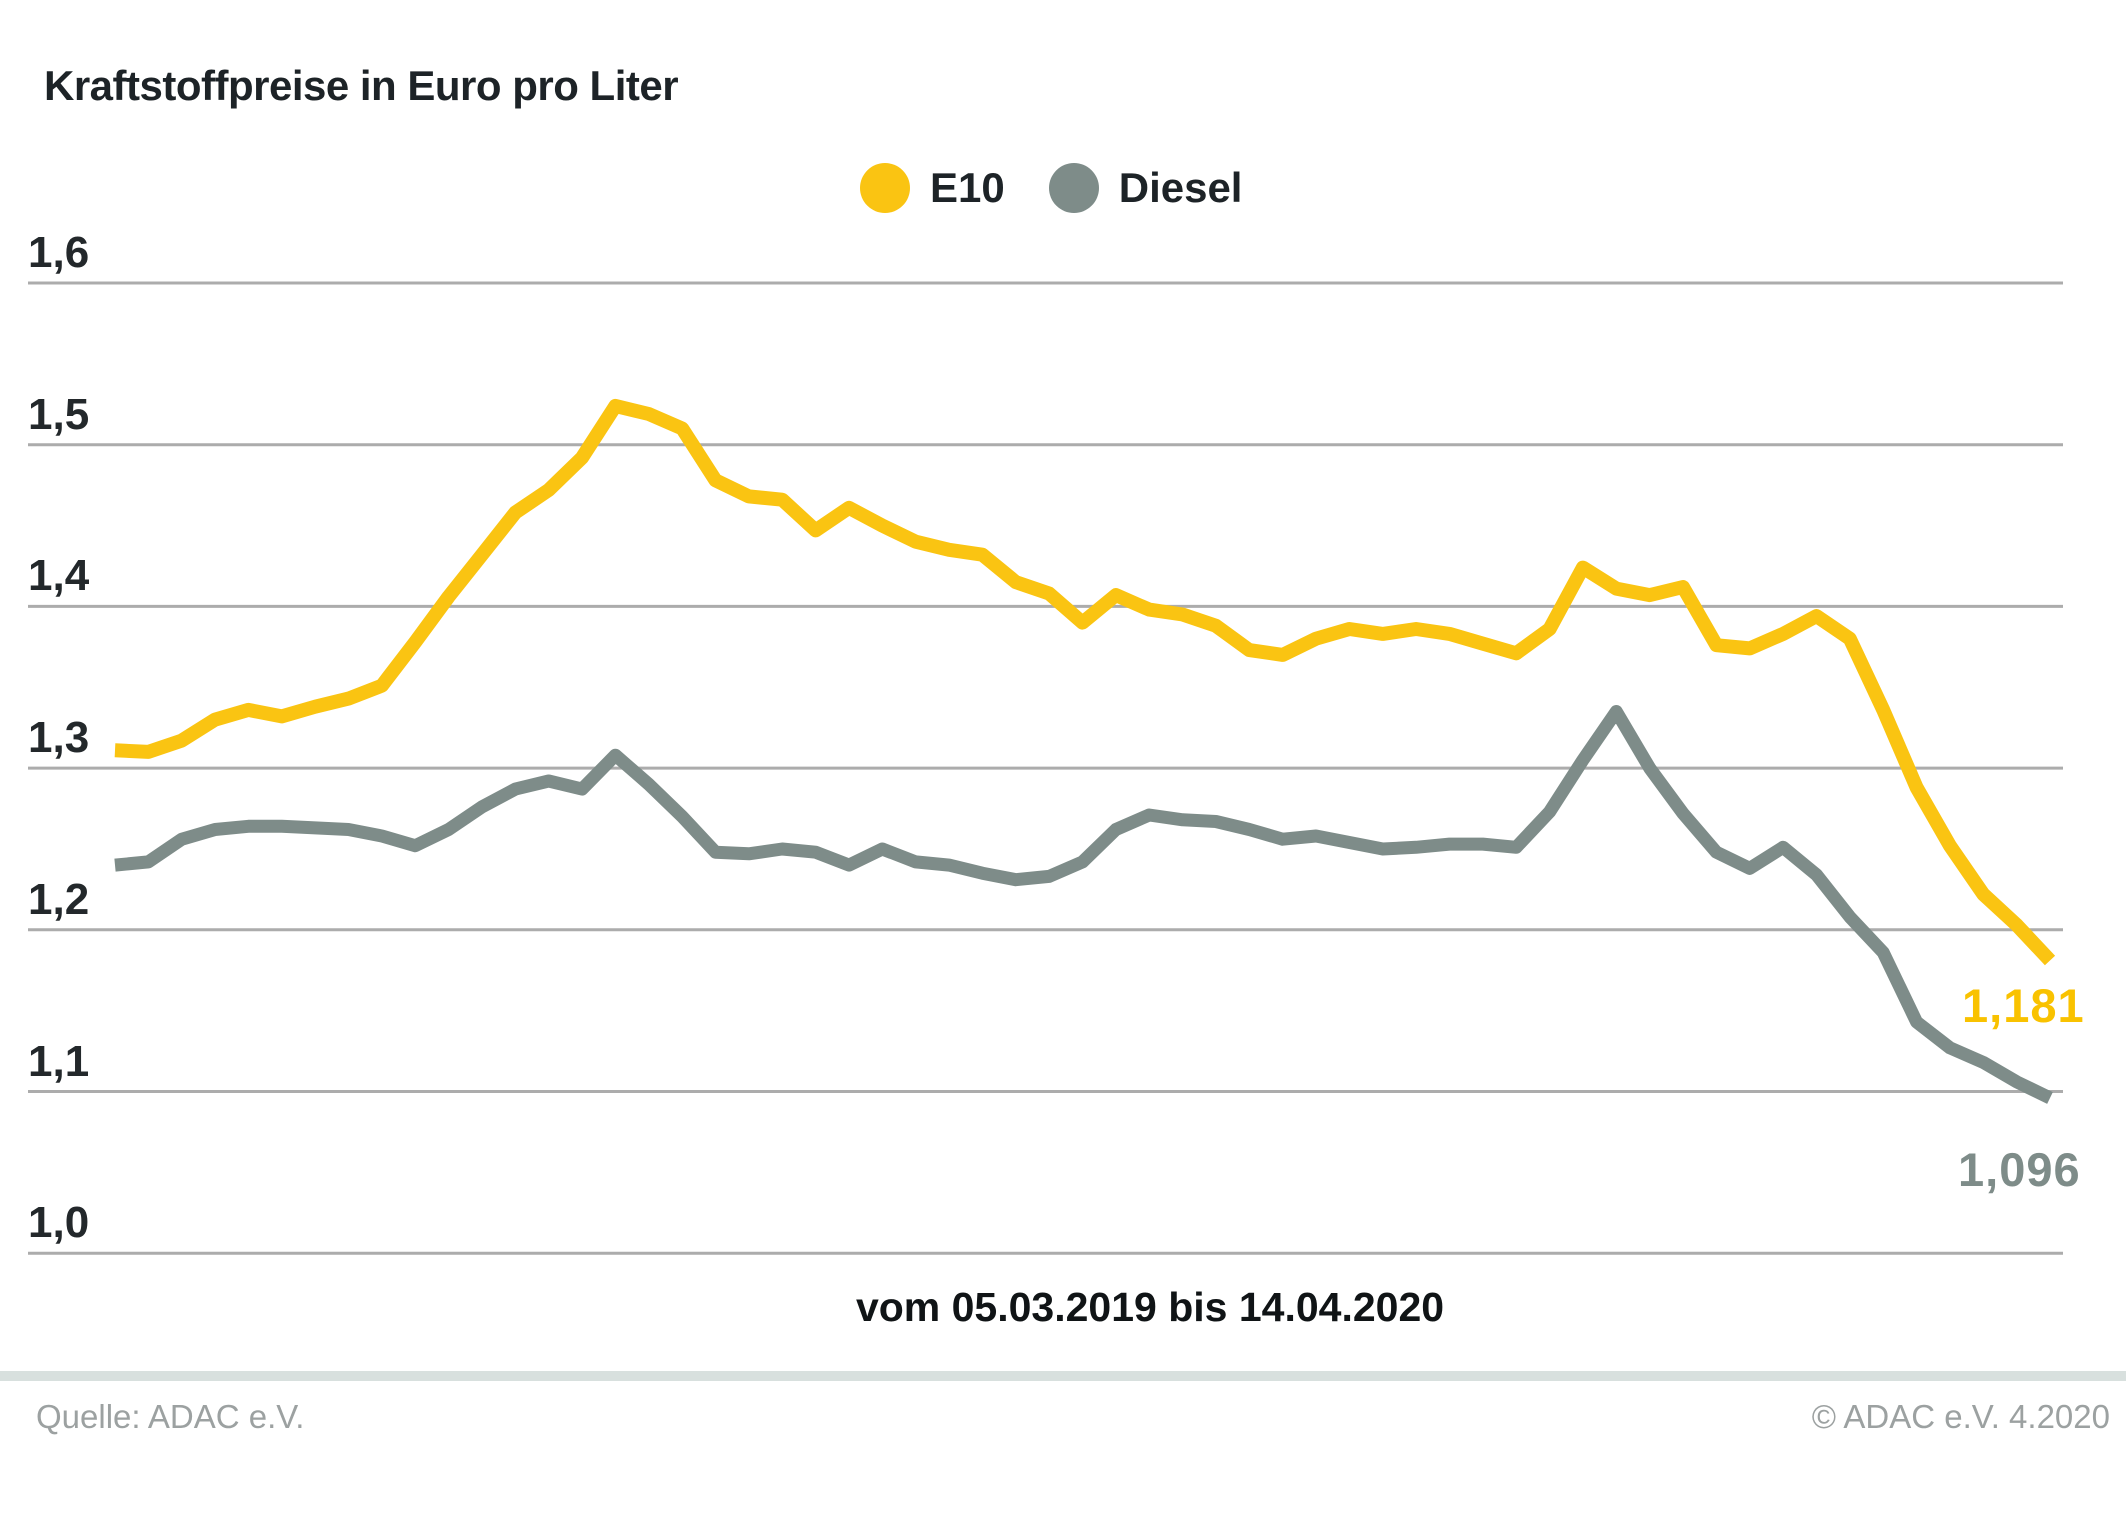 The width and height of the screenshot is (2126, 1535). I want to click on copyright-credit: © ADAC e.V. 4.2020, so click(1960, 1416).